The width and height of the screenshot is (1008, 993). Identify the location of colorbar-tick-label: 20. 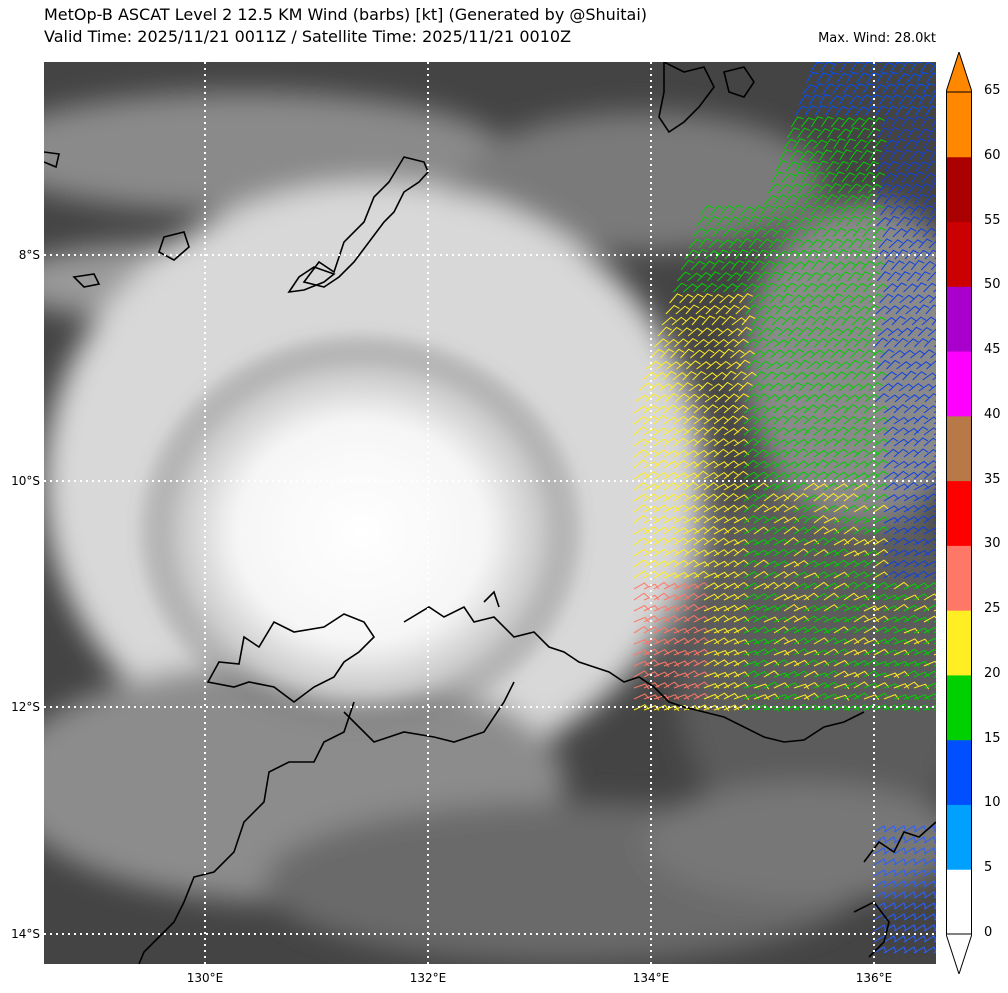
(992, 673).